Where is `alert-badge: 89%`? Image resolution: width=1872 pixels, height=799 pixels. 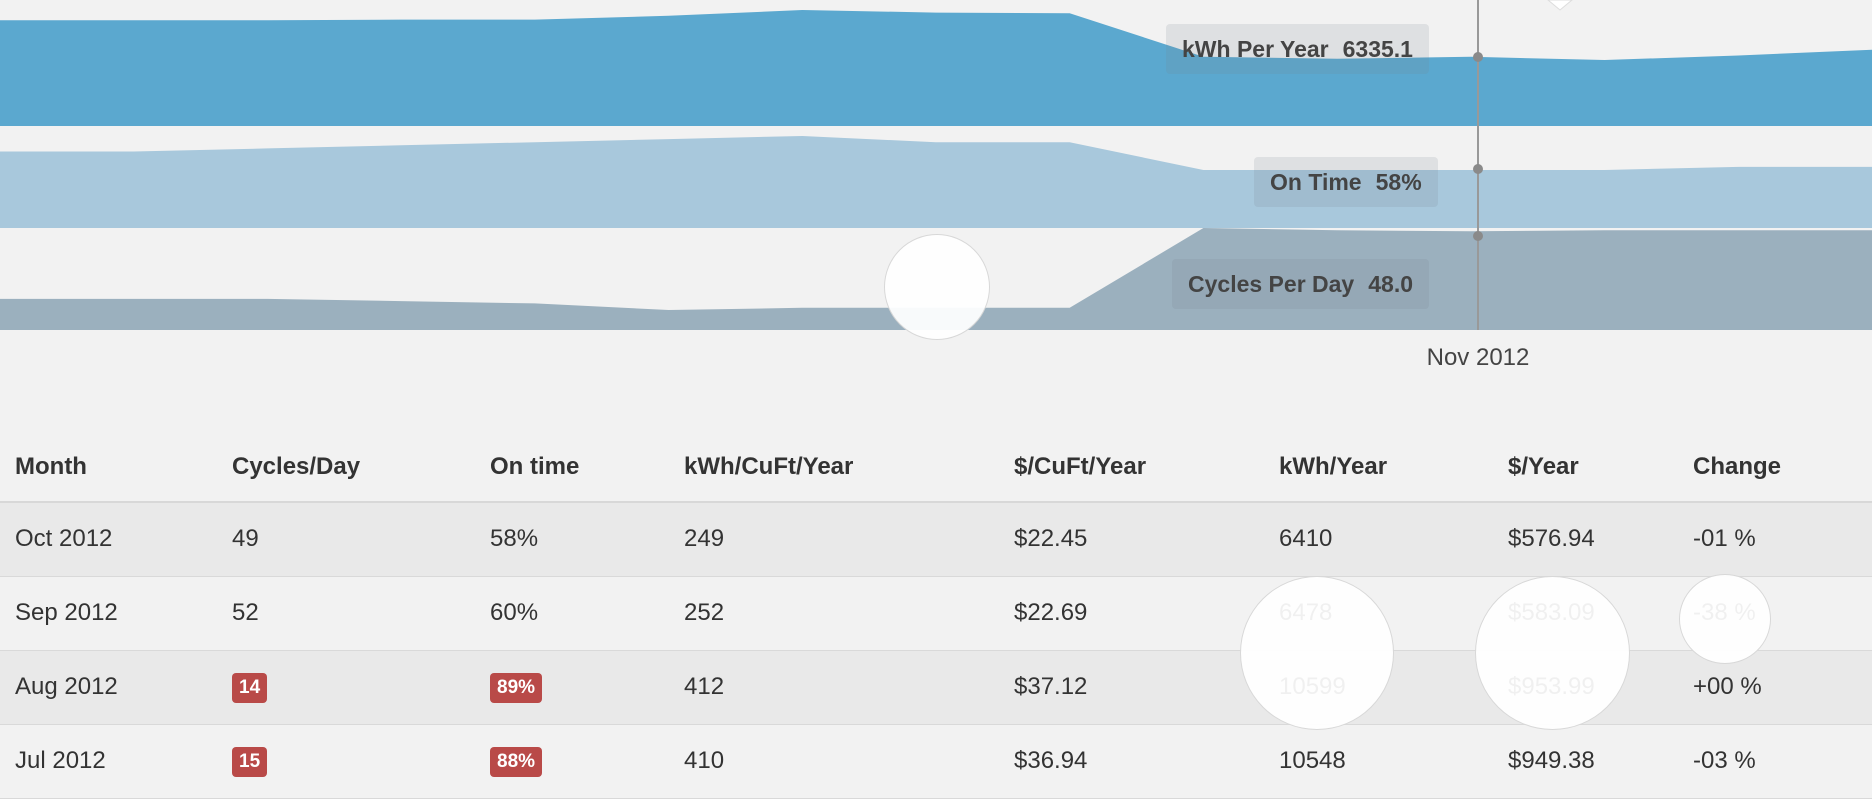
alert-badge: 89% is located at coordinates (516, 687).